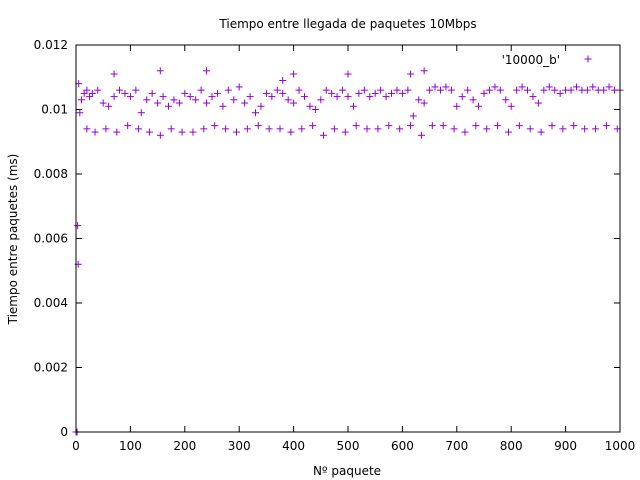 The height and width of the screenshot is (480, 640). What do you see at coordinates (402, 446) in the screenshot?
I see `x-tick-label: 600` at bounding box center [402, 446].